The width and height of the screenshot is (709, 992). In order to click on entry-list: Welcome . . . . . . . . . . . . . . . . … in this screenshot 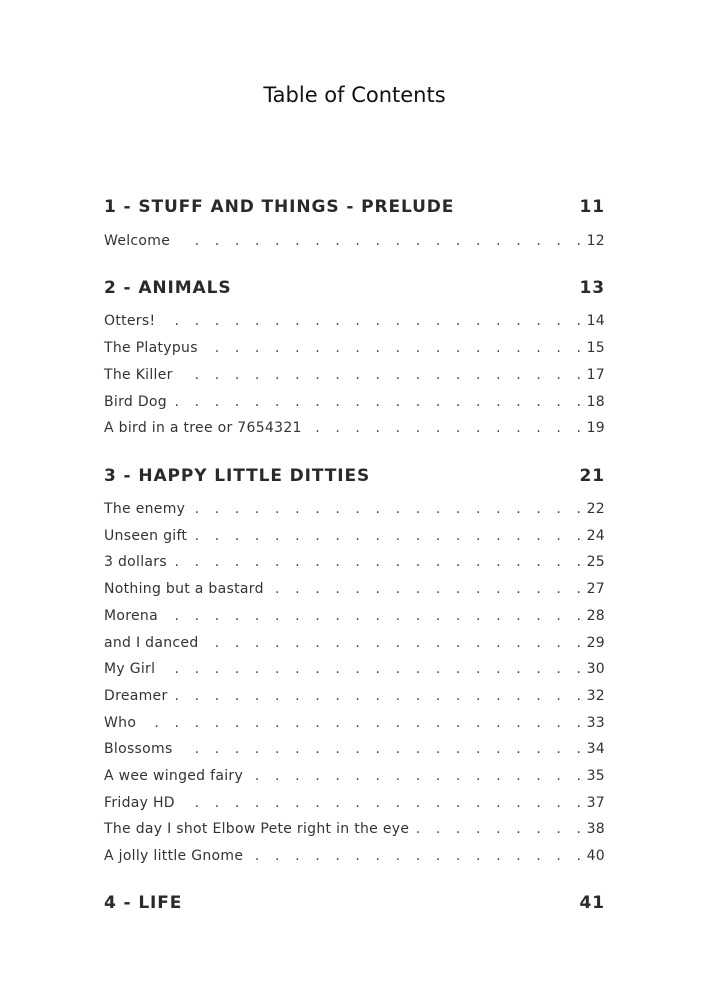, I will do `click(354, 241)`.